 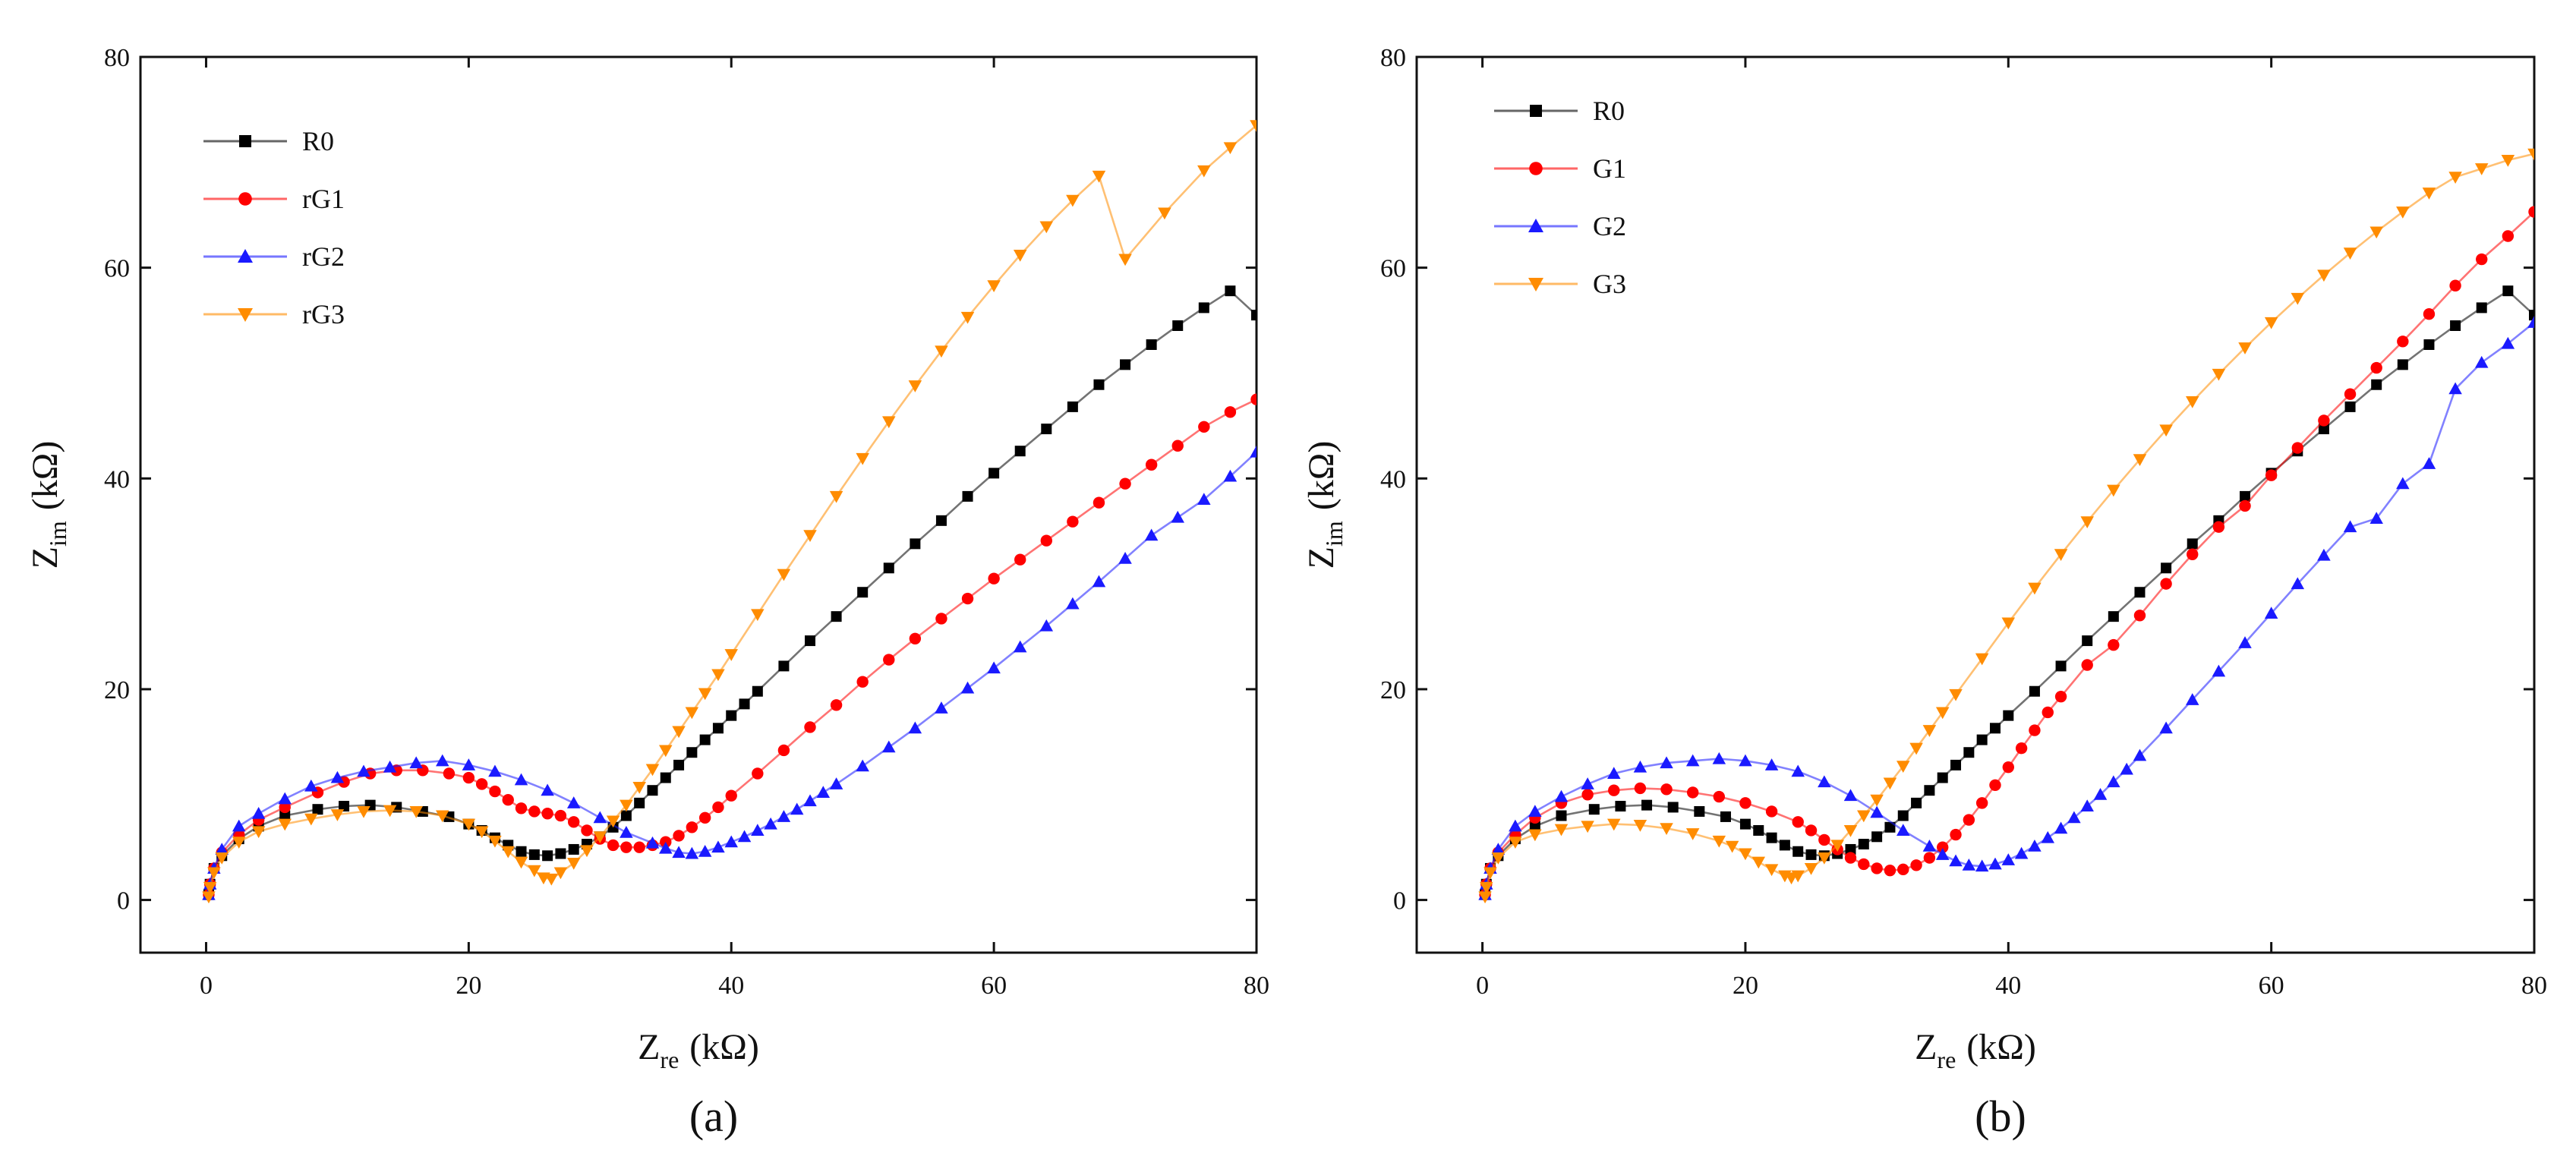 What do you see at coordinates (1321, 558) in the screenshot?
I see `y-axis-title-main: Z` at bounding box center [1321, 558].